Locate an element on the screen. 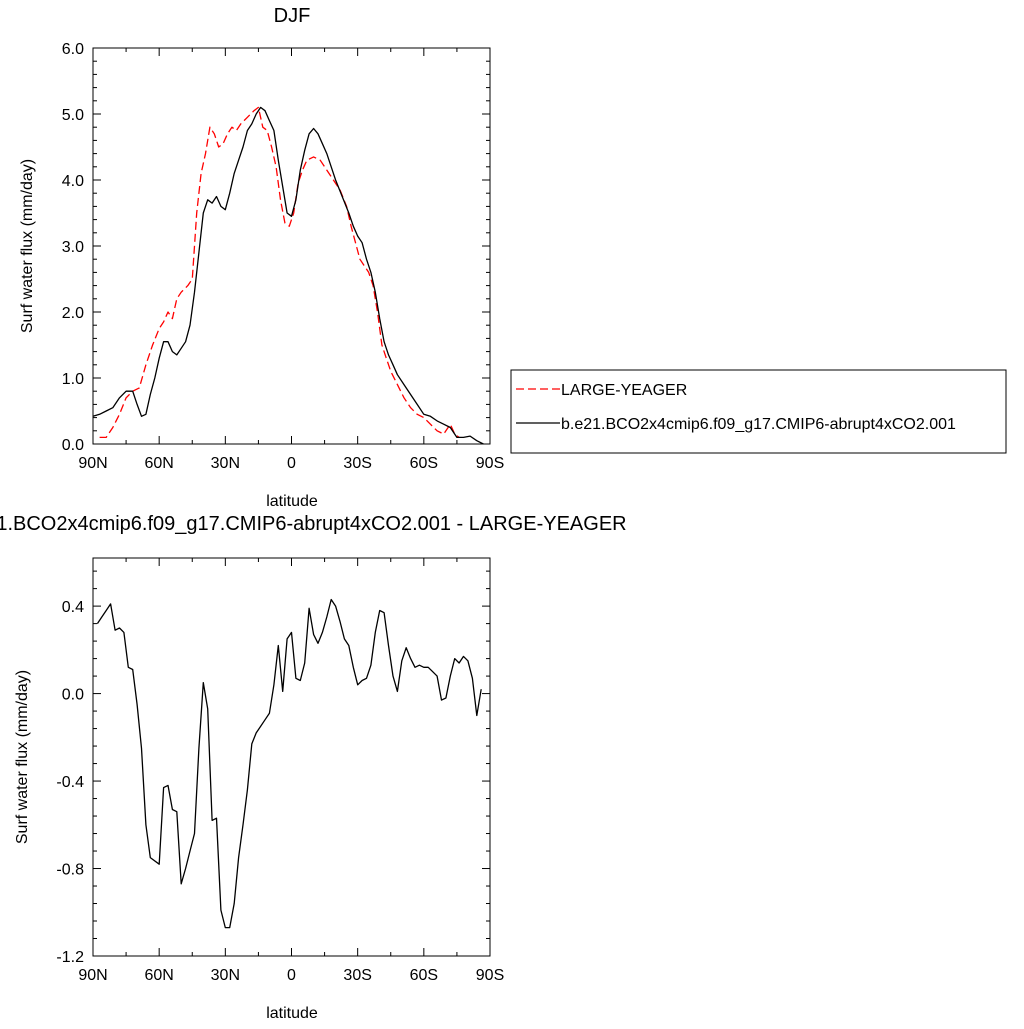 The height and width of the screenshot is (1029, 1024). bottom-x-tick-label: 90S is located at coordinates (490, 975).